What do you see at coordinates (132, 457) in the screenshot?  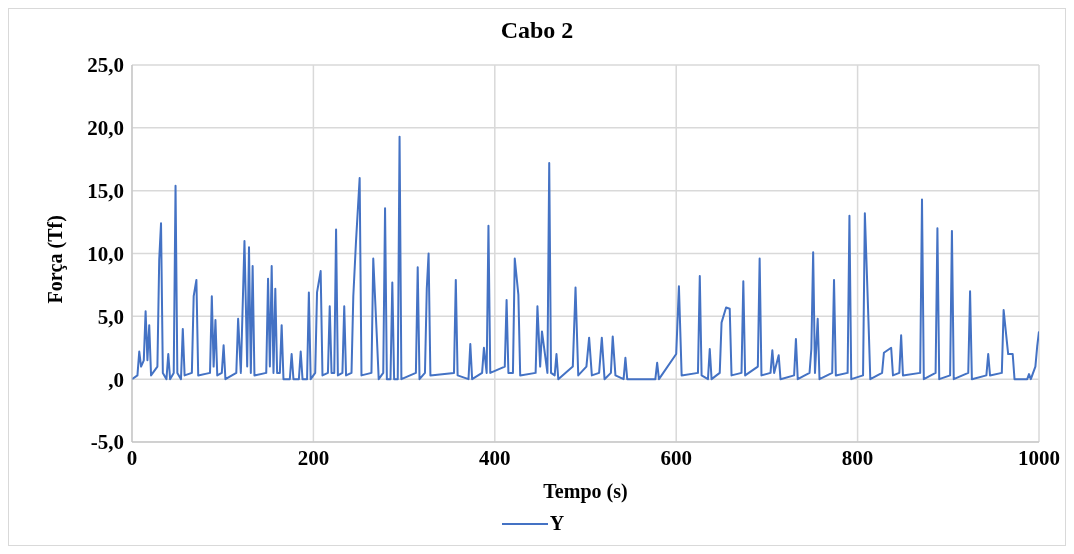 I see `x-tick-label: 0` at bounding box center [132, 457].